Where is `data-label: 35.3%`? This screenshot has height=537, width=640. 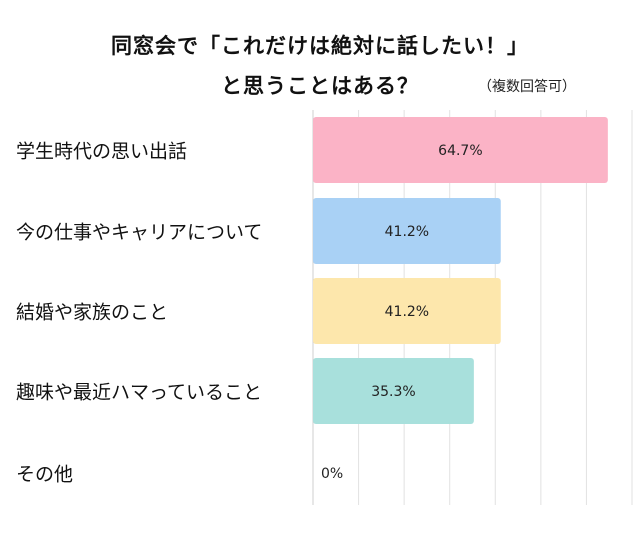
data-label: 35.3% is located at coordinates (393, 392).